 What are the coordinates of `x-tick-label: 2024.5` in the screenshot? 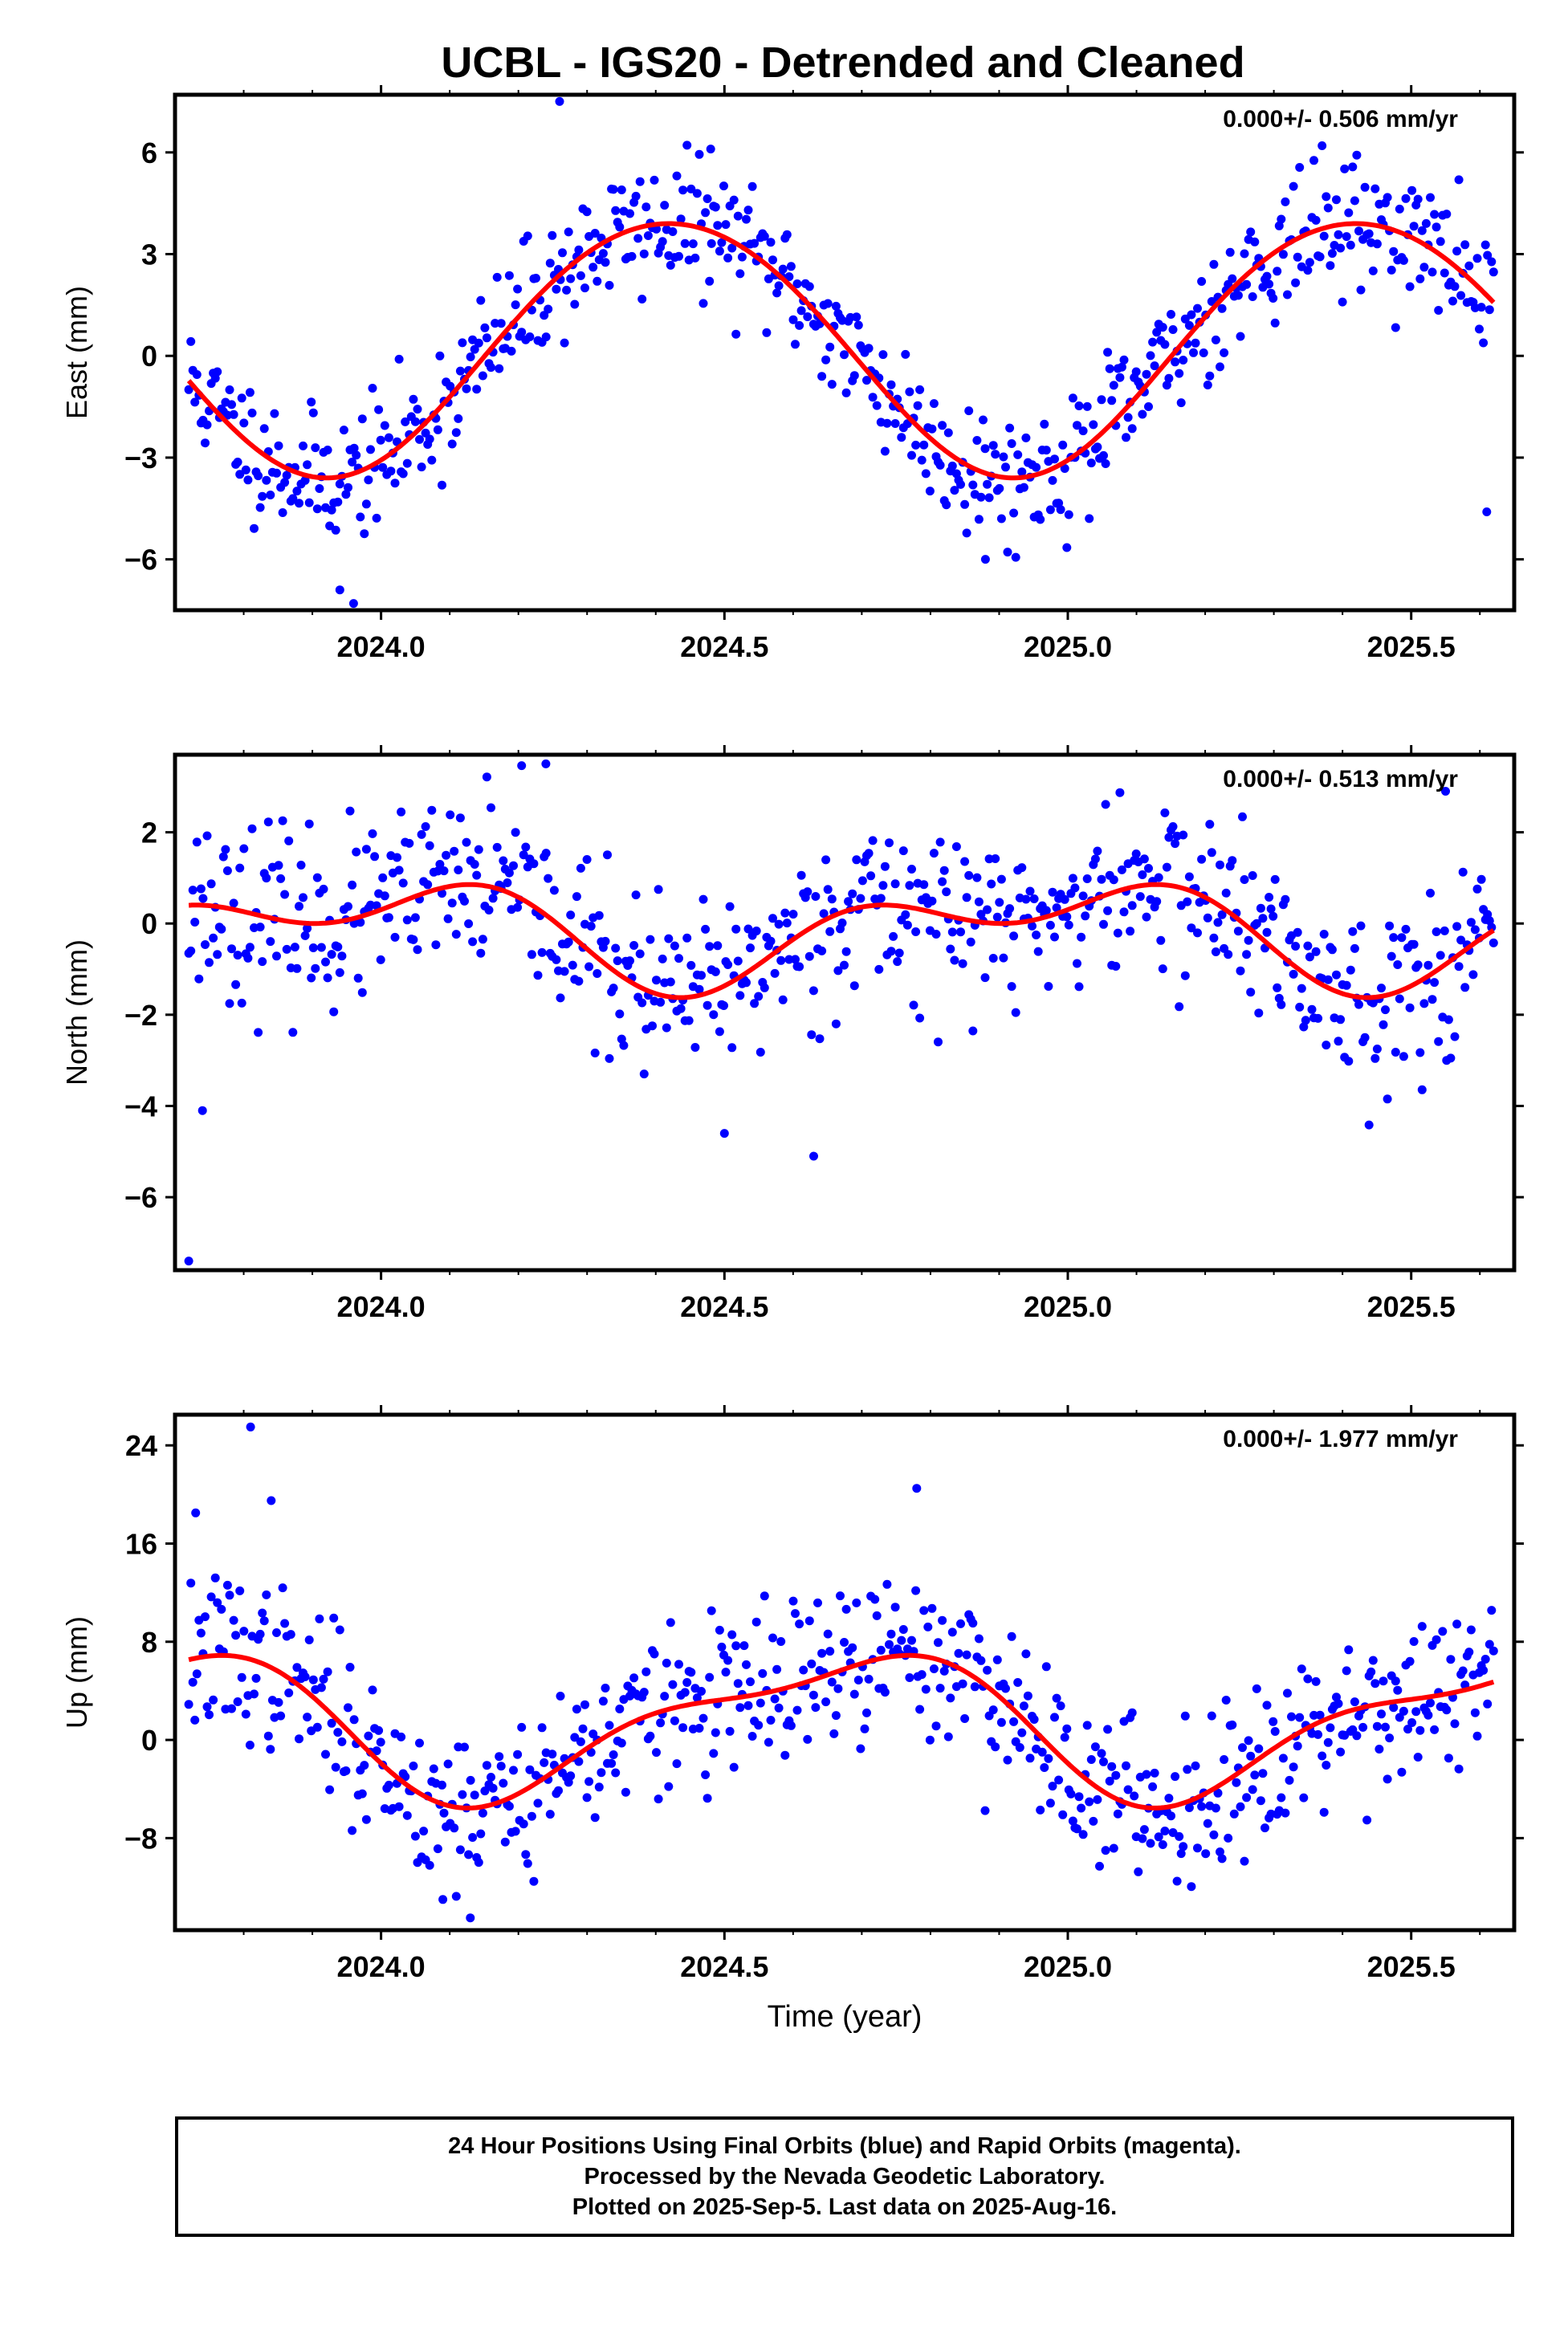 It's located at (724, 646).